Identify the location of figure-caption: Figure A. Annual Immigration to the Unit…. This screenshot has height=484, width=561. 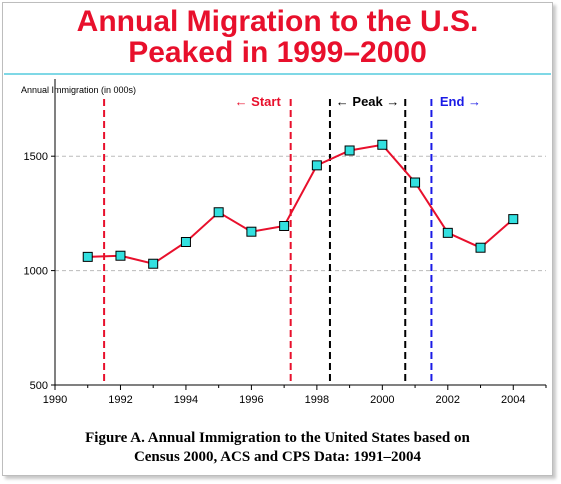
(277, 448).